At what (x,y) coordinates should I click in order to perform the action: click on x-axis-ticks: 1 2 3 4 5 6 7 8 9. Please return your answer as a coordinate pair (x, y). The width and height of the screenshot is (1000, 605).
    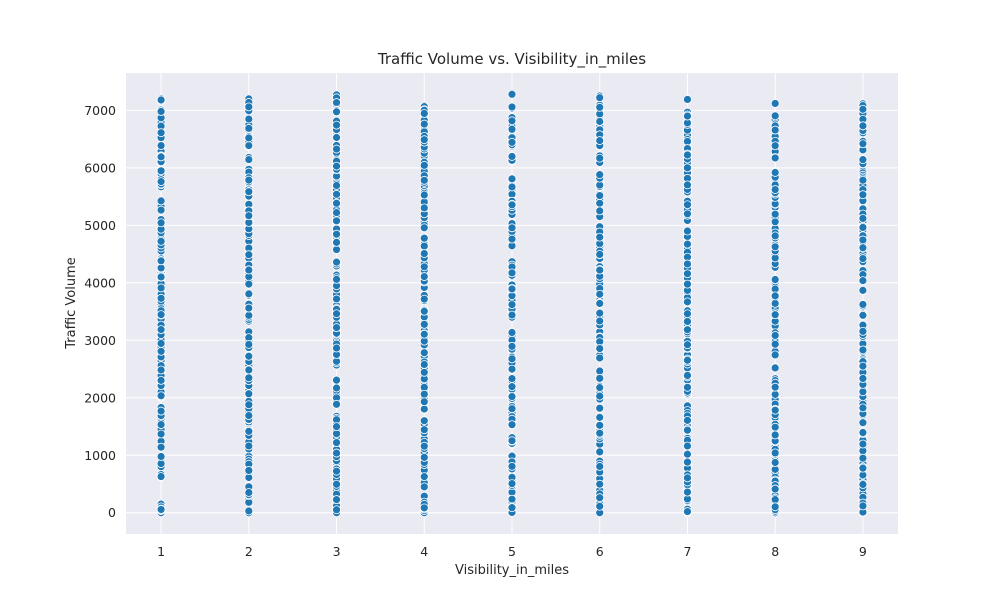
    Looking at the image, I should click on (512, 551).